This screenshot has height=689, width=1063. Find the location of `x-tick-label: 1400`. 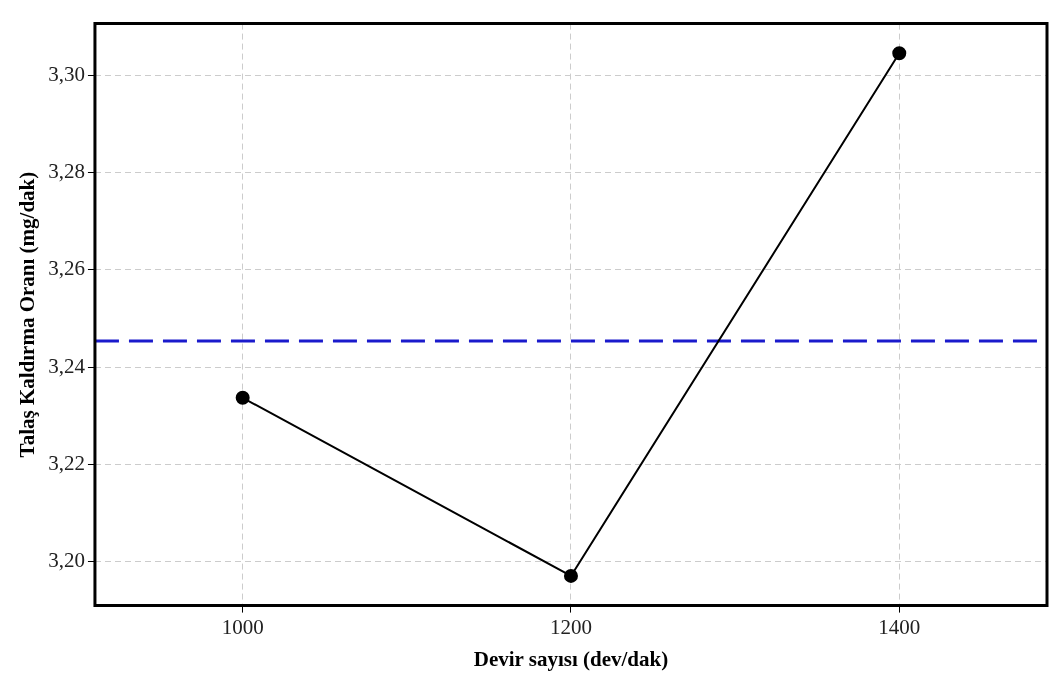

x-tick-label: 1400 is located at coordinates (899, 626).